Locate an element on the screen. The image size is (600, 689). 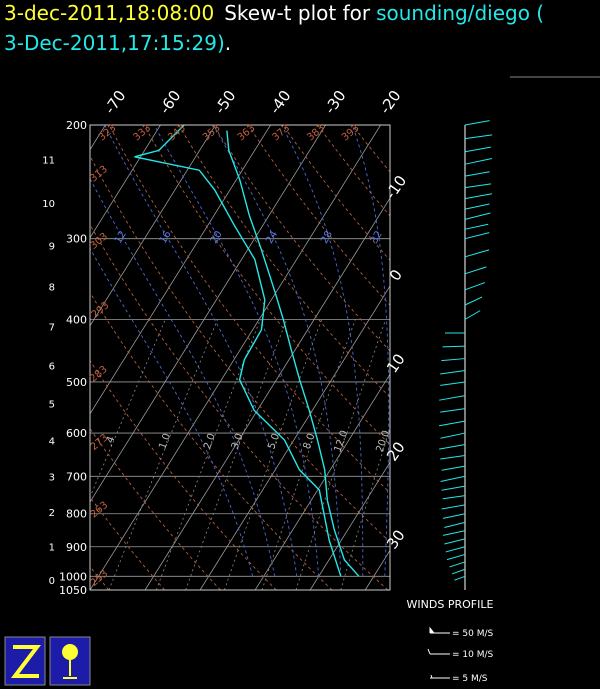
mixing-ratio-label: 2.0 is located at coordinates (210, 441).